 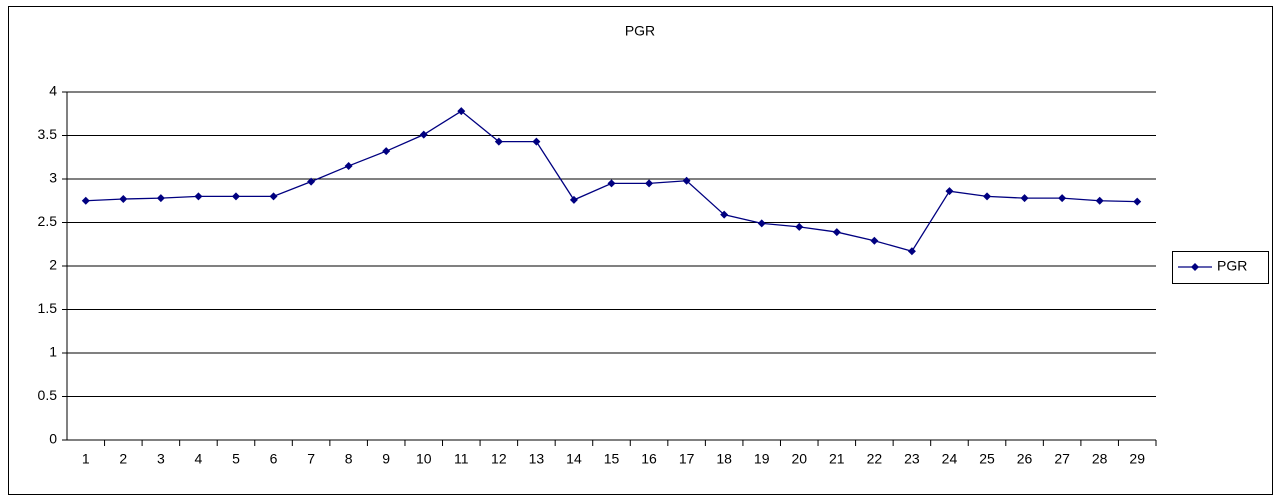 What do you see at coordinates (53, 352) in the screenshot?
I see `y-tick-label: 1` at bounding box center [53, 352].